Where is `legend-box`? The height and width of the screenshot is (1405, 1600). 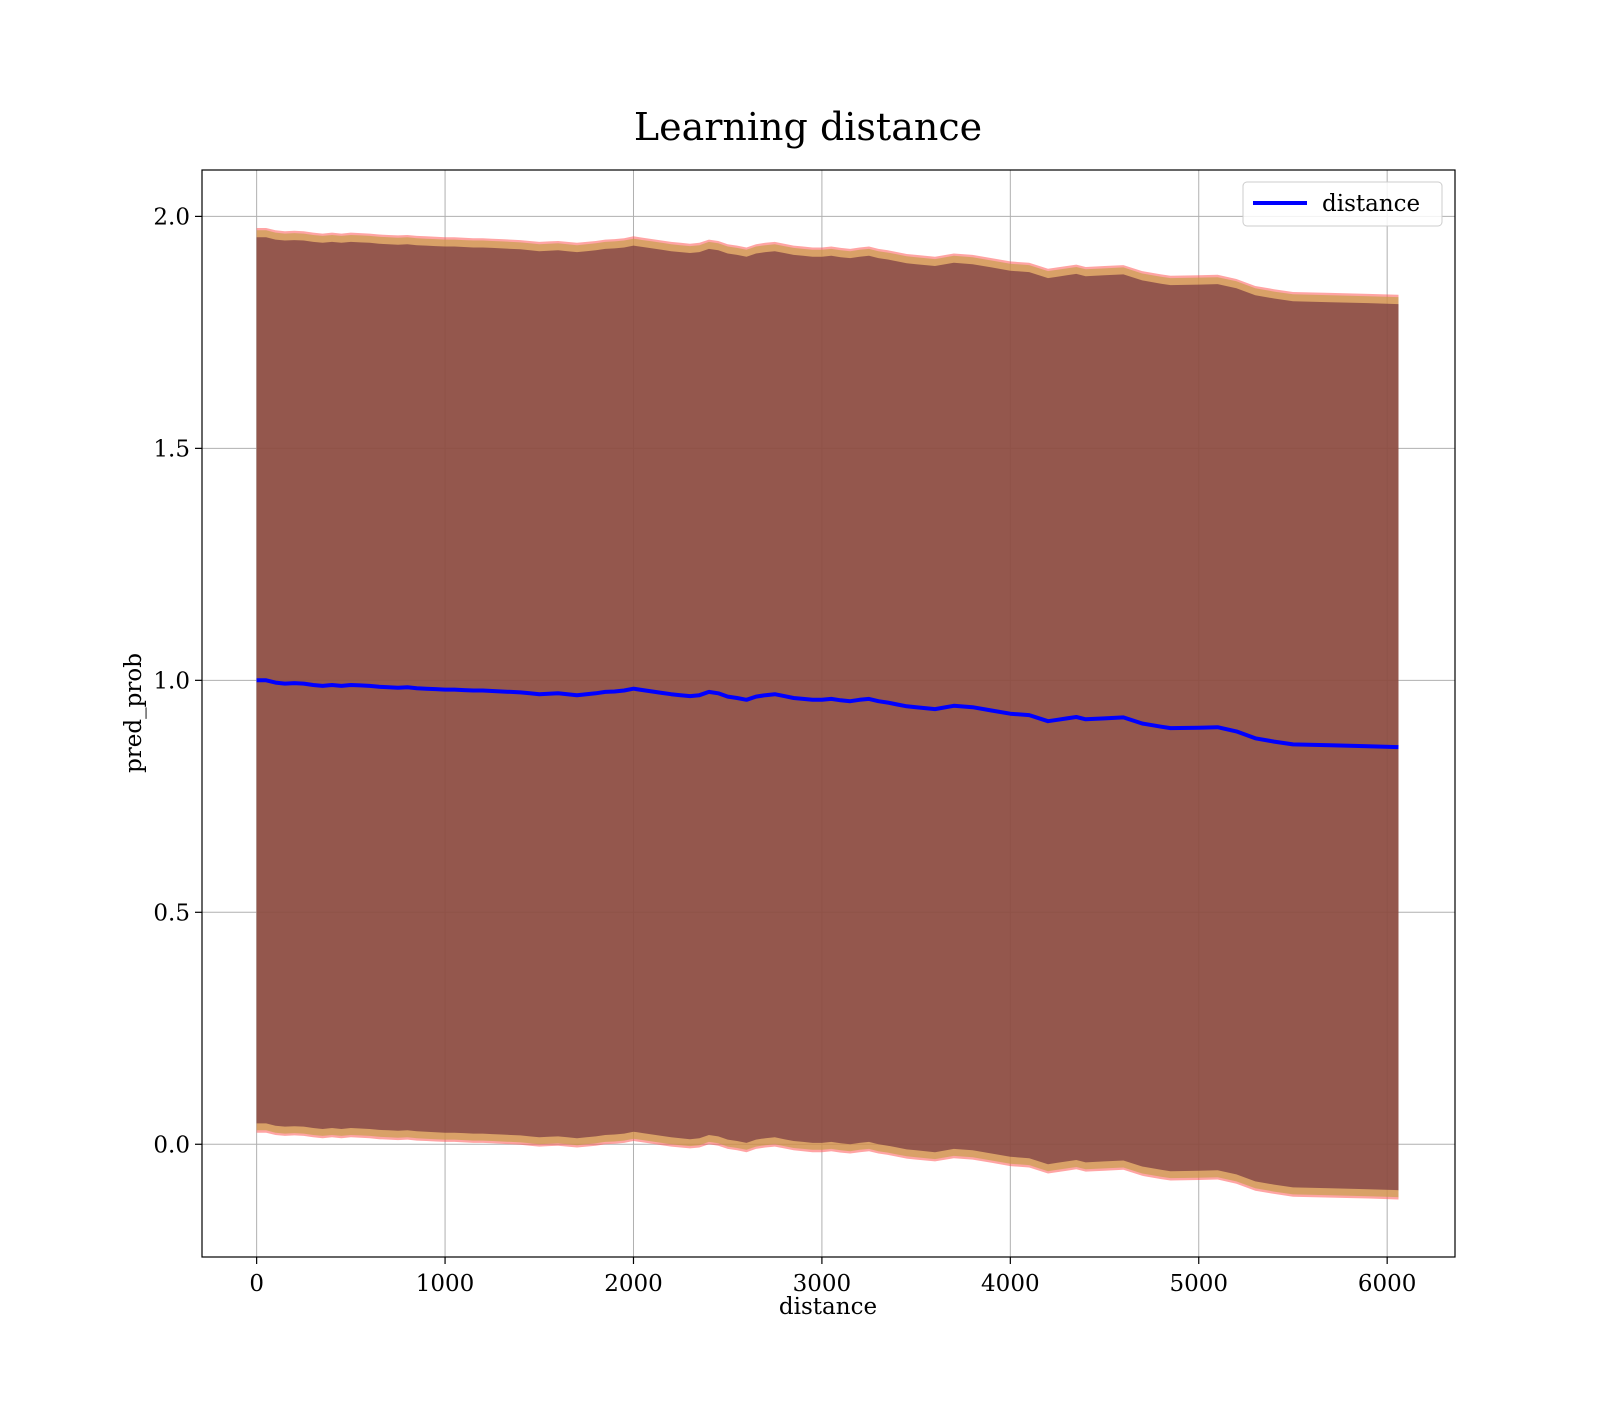 legend-box is located at coordinates (1342, 204).